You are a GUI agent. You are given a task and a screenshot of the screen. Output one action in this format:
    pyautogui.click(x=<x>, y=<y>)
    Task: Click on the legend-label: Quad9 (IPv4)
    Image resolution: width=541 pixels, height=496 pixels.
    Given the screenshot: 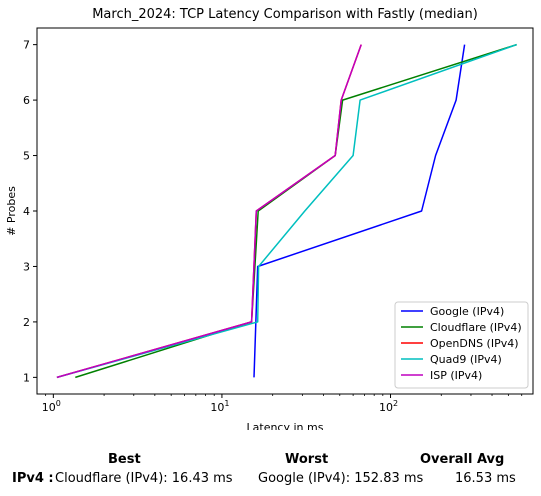 What is the action you would take?
    pyautogui.click(x=466, y=359)
    